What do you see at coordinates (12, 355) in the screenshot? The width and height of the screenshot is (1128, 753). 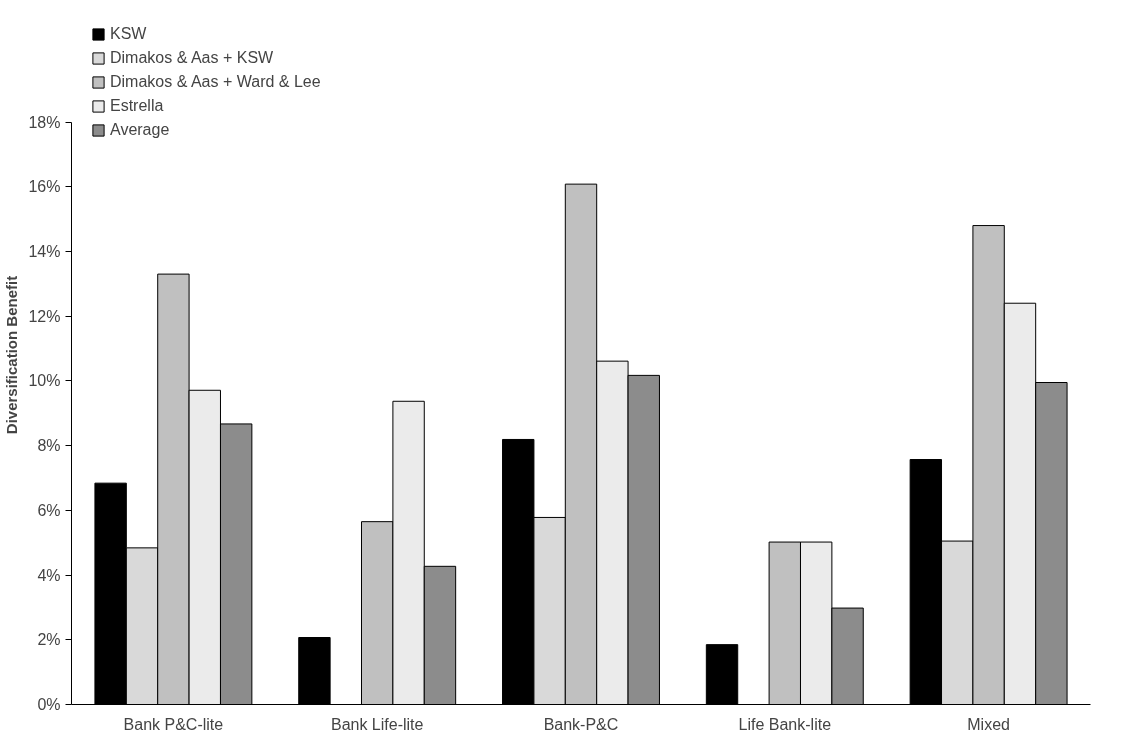 I see `y-axis-title: Diversification Benefit` at bounding box center [12, 355].